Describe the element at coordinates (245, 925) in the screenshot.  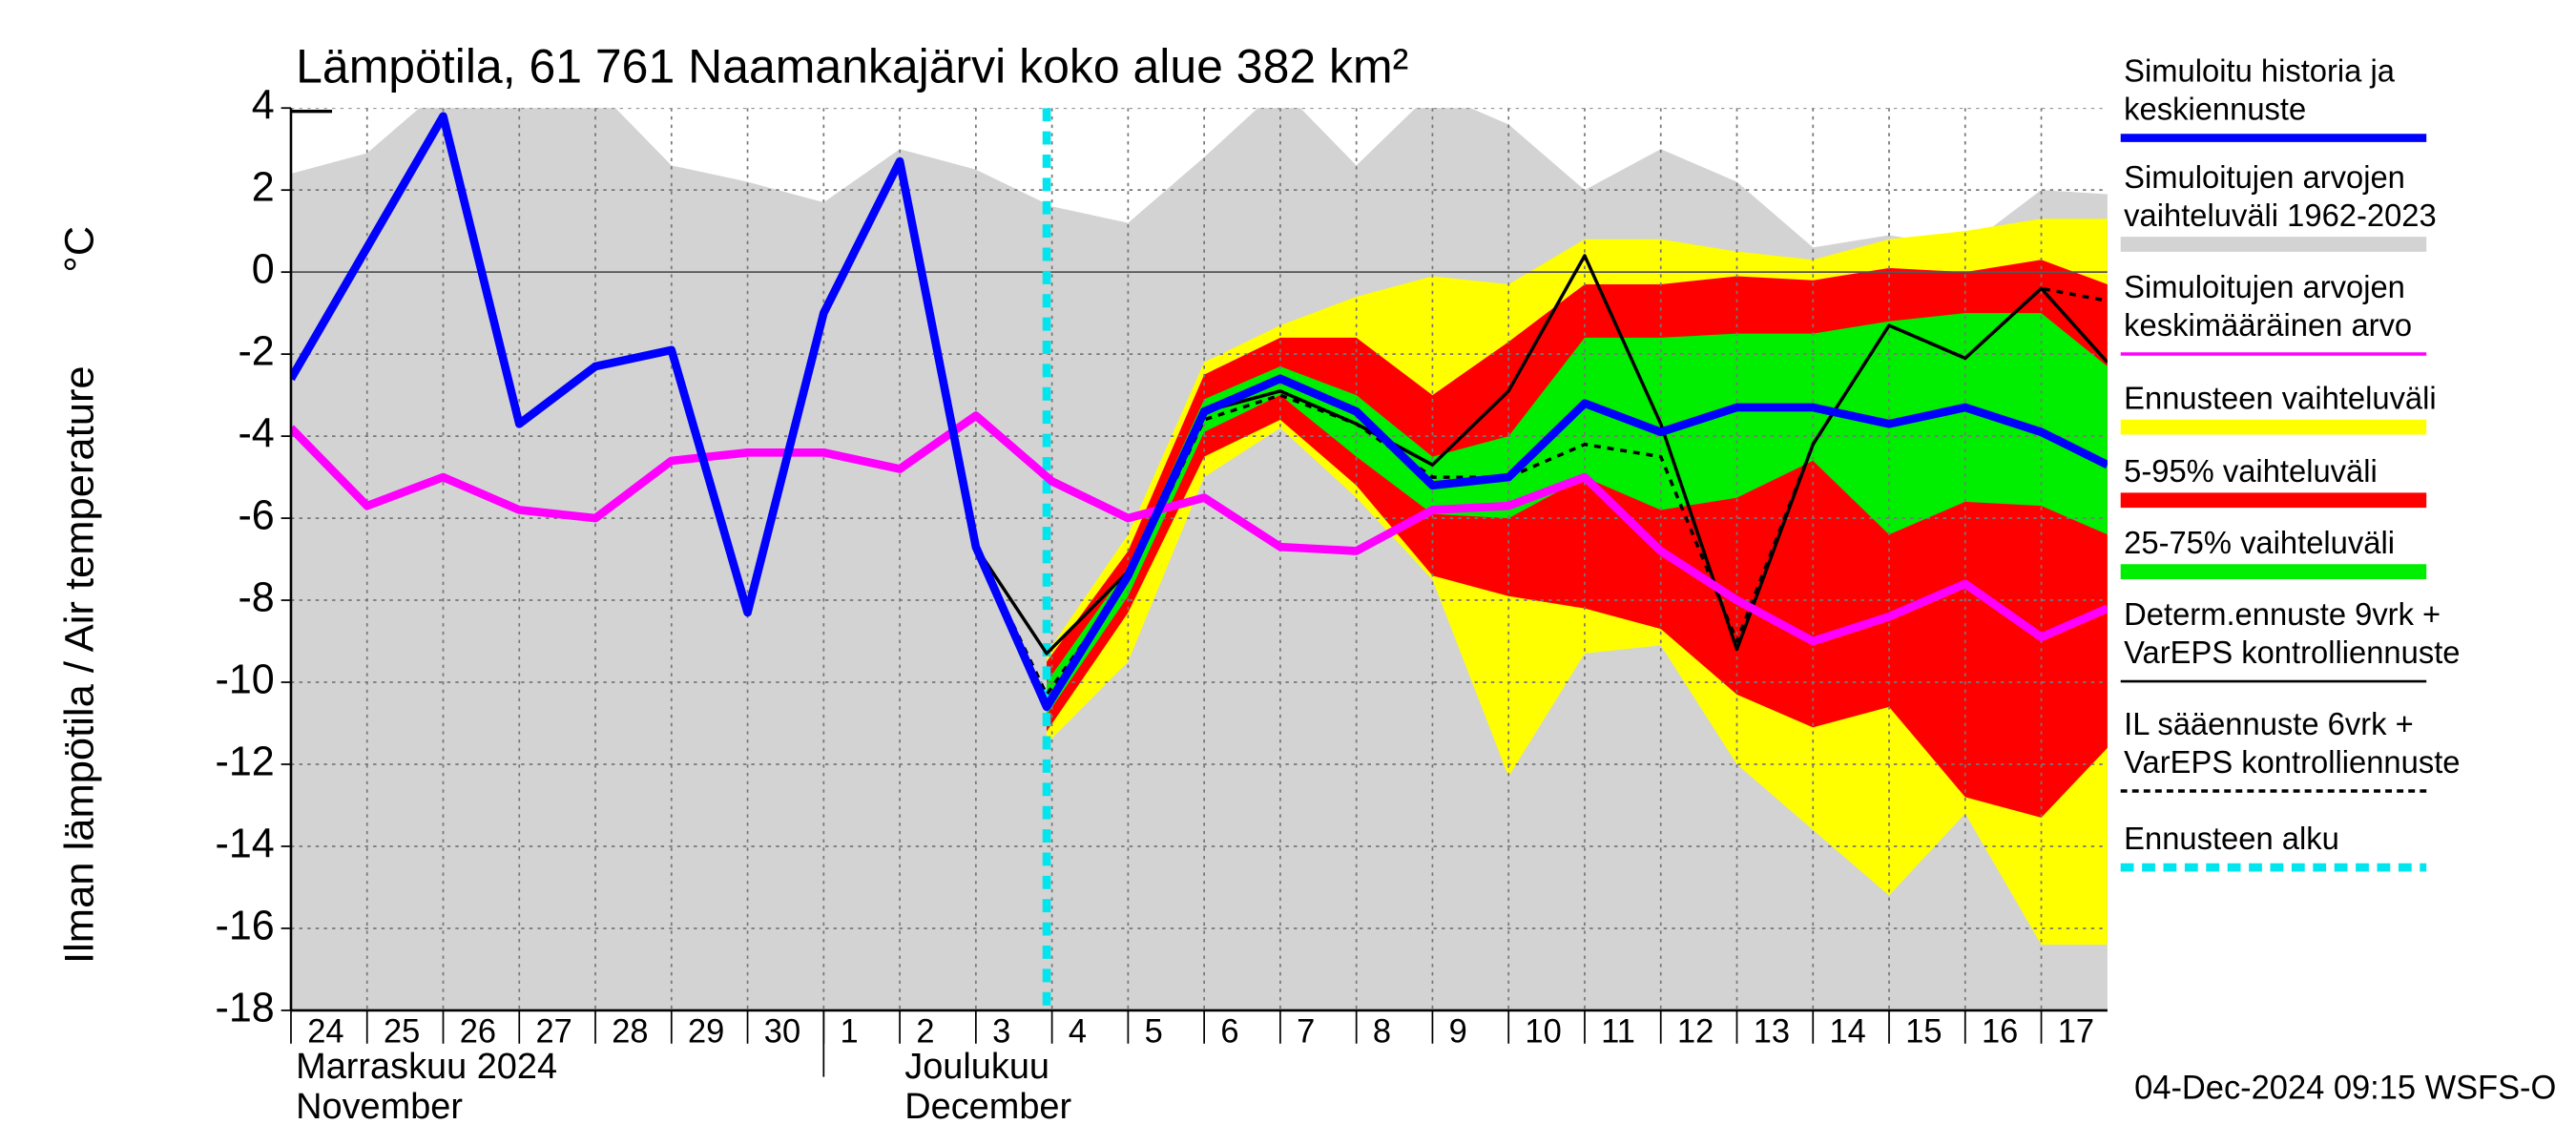
I see `y-tick-label: -16` at that location.